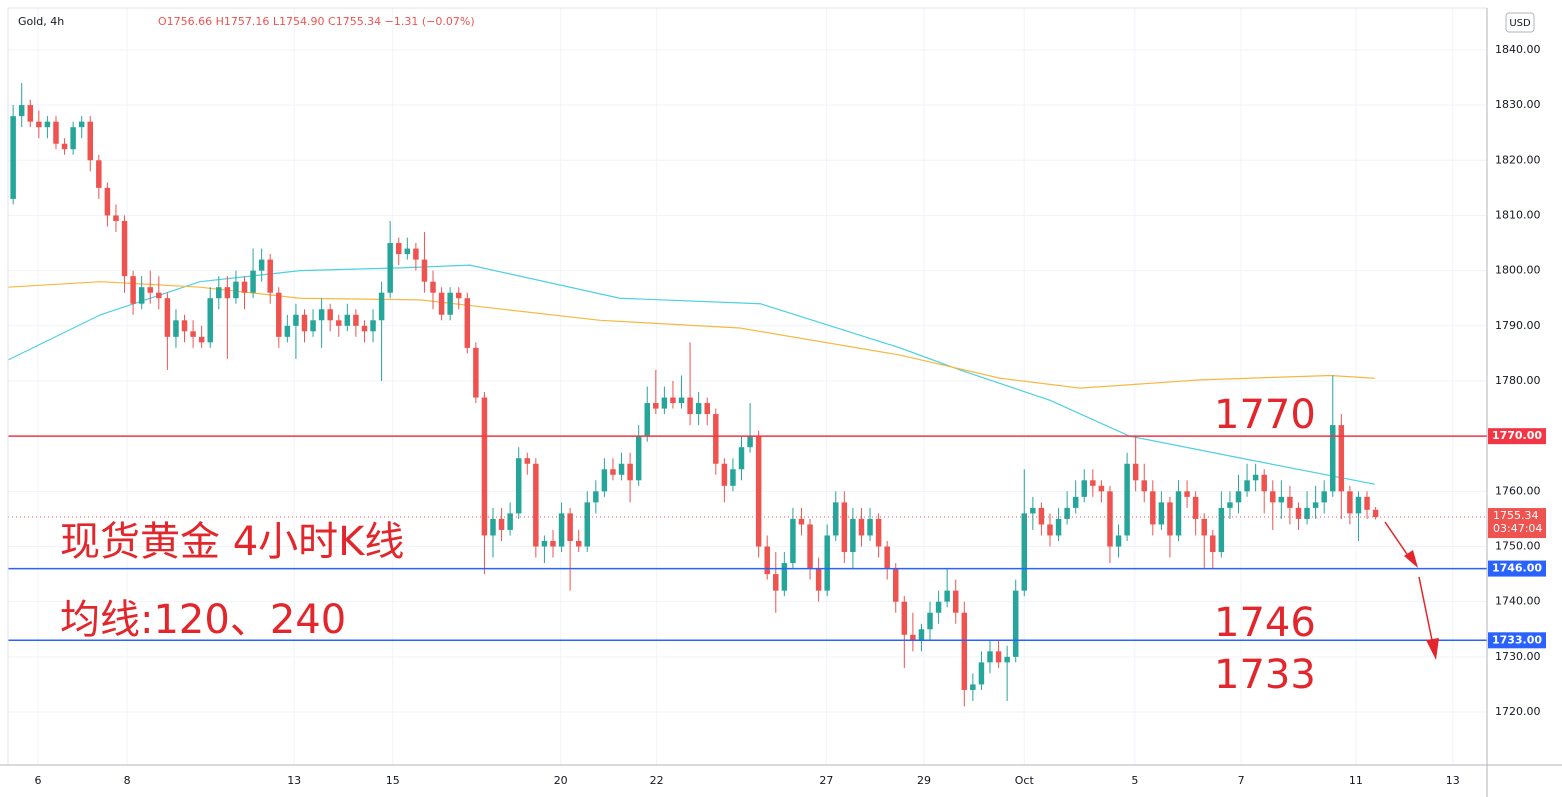  I want to click on price-label: 1733.00, so click(1517, 639).